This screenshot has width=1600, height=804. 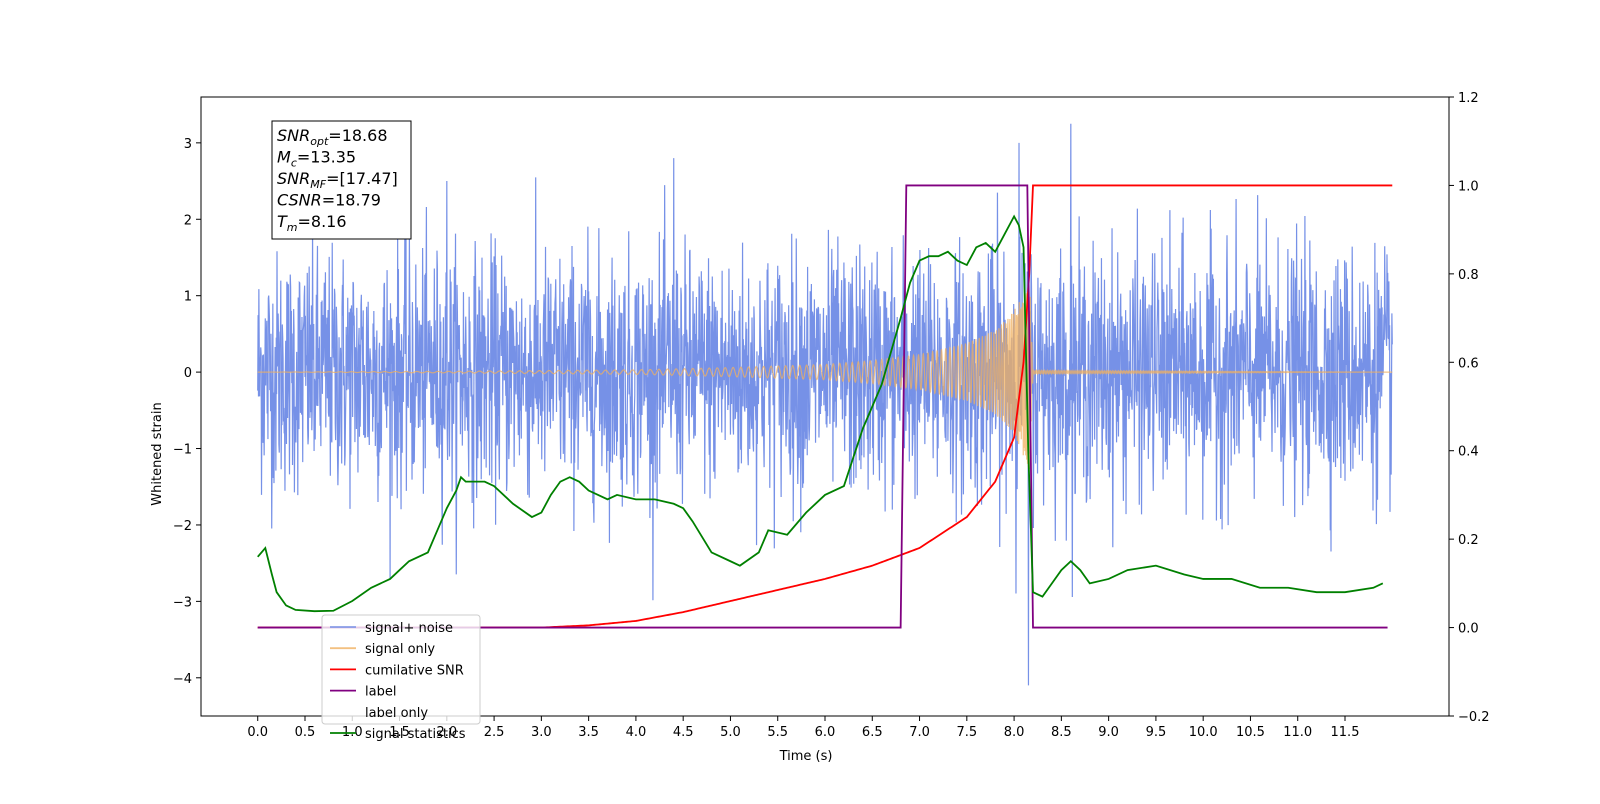 I want to click on legend-item-signal-statistics: signal statistics, so click(x=398, y=734).